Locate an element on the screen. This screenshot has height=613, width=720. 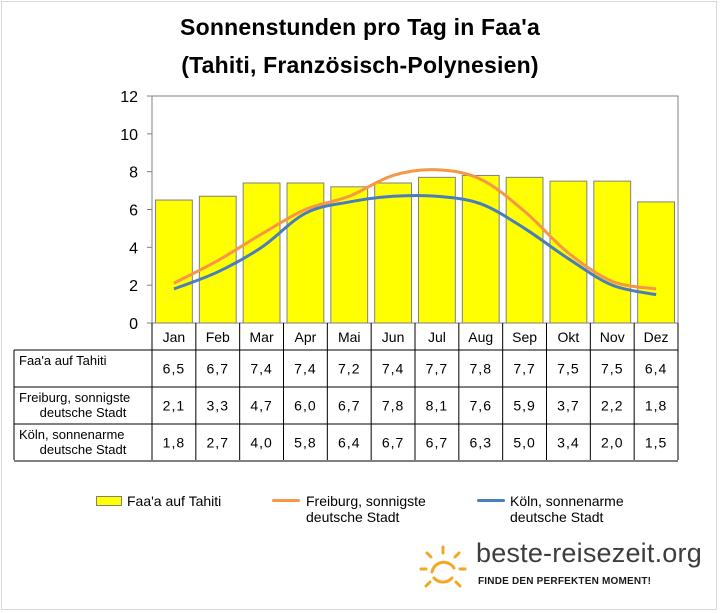
legend-label-koeln-line2: deutsche Stadt is located at coordinates (557, 517).